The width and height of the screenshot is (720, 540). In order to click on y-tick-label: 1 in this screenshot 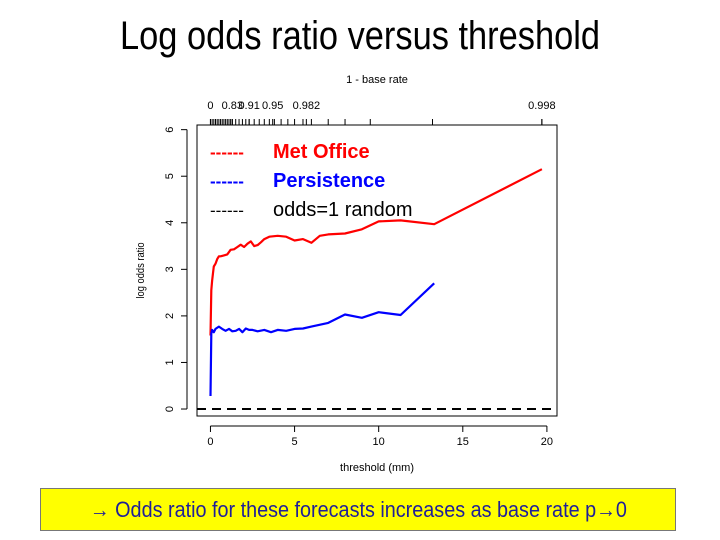, I will do `click(170, 362)`.